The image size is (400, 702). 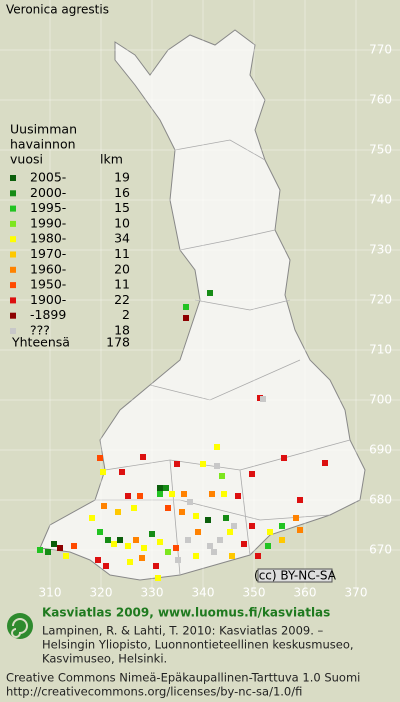 I want to click on legend-count: 19, so click(x=122, y=177).